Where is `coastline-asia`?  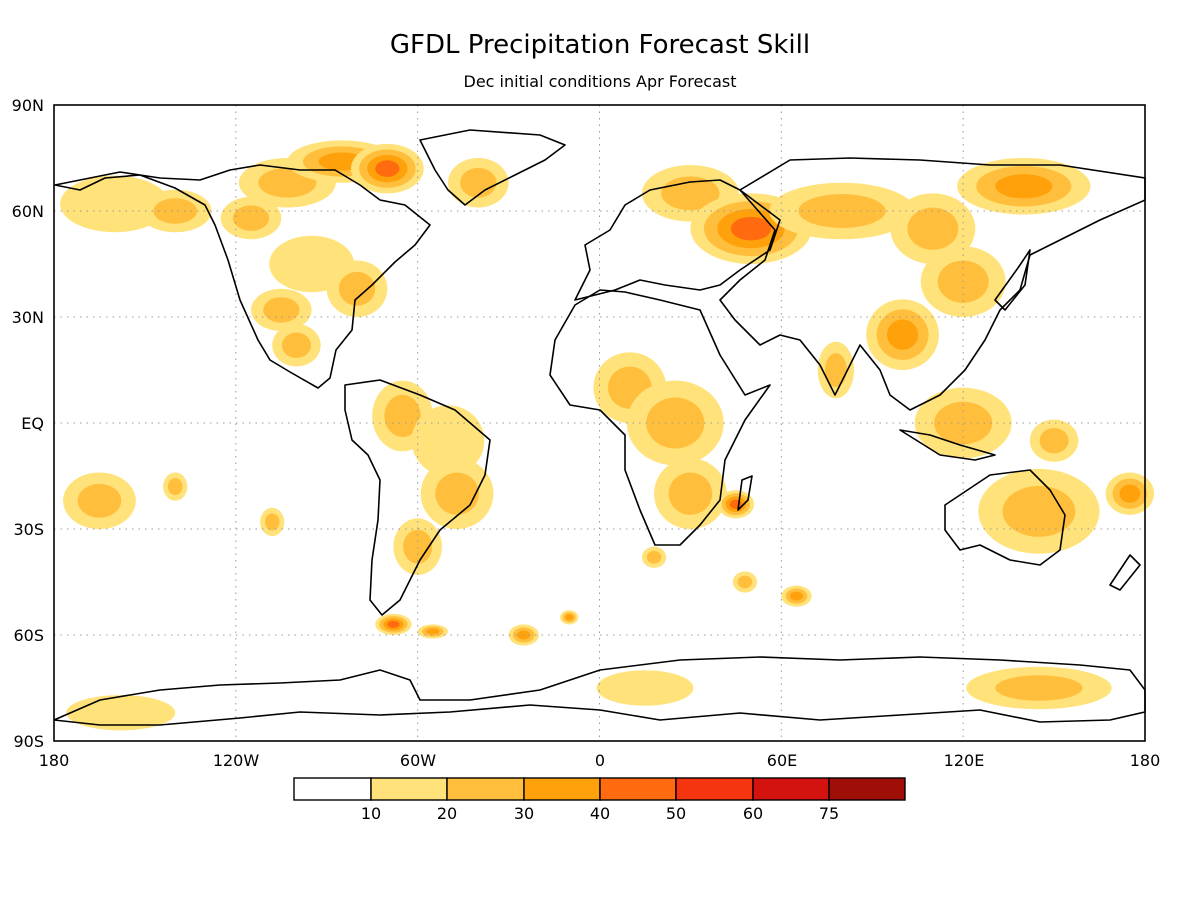
coastline-asia is located at coordinates (932, 284).